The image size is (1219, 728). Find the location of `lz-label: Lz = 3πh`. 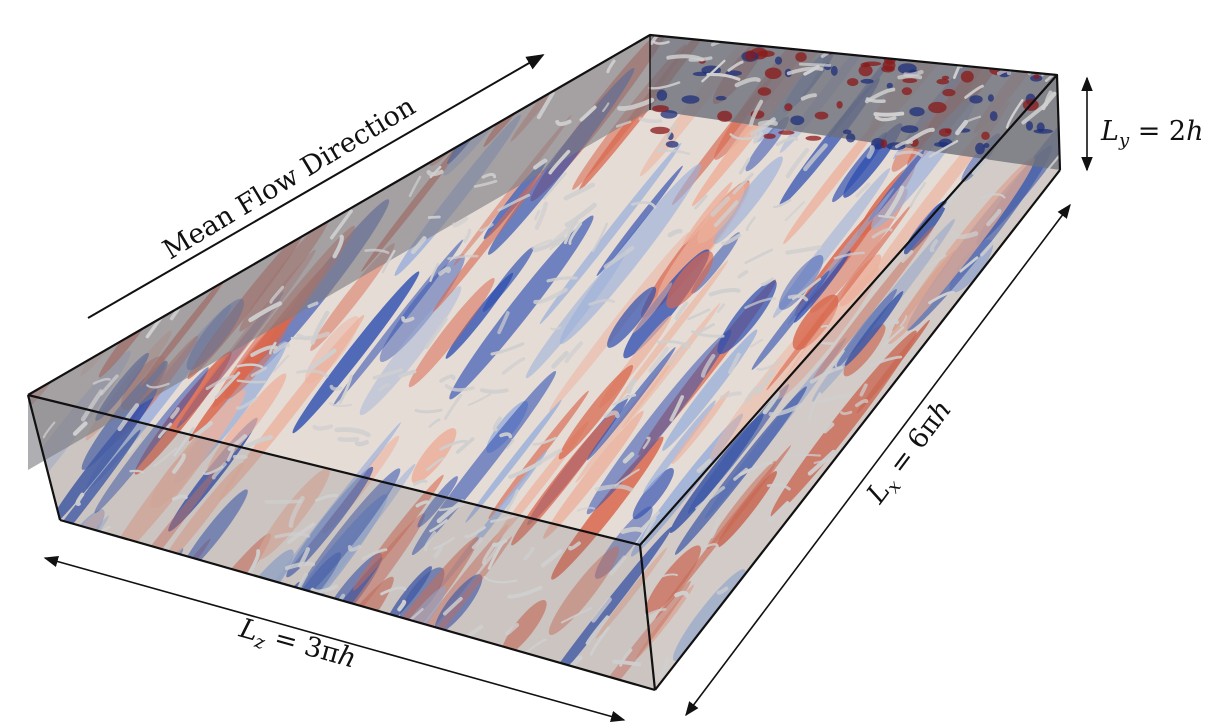

lz-label: Lz = 3πh is located at coordinates (297, 646).